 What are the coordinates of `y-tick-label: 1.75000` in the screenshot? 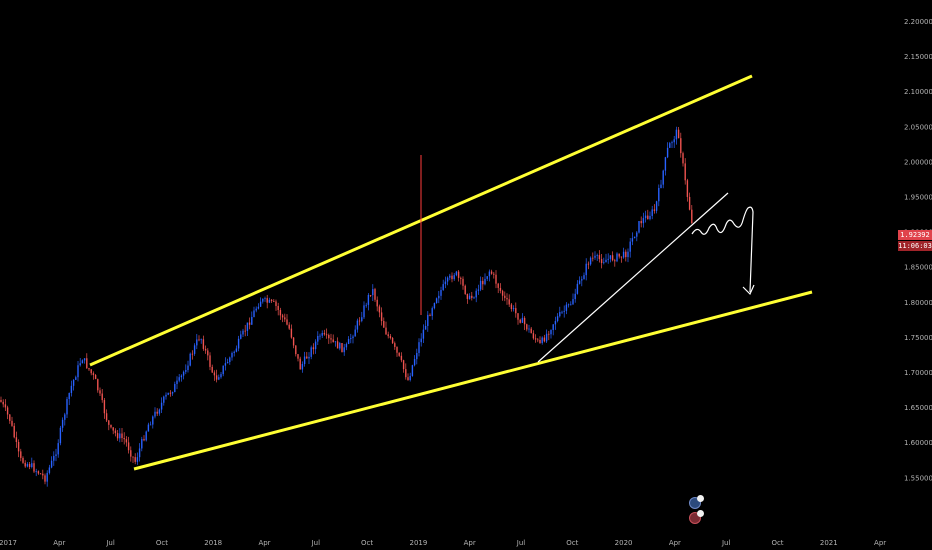 It's located at (918, 338).